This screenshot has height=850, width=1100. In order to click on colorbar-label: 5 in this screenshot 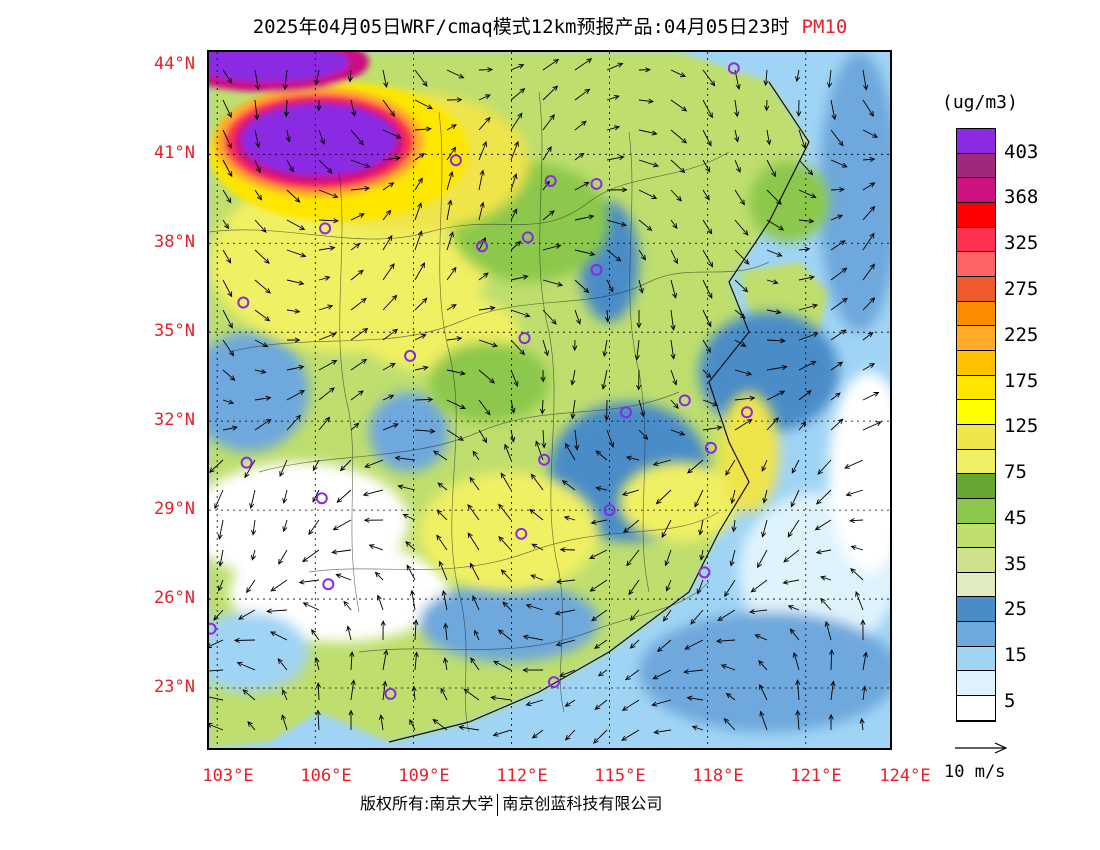, I will do `click(1010, 701)`.